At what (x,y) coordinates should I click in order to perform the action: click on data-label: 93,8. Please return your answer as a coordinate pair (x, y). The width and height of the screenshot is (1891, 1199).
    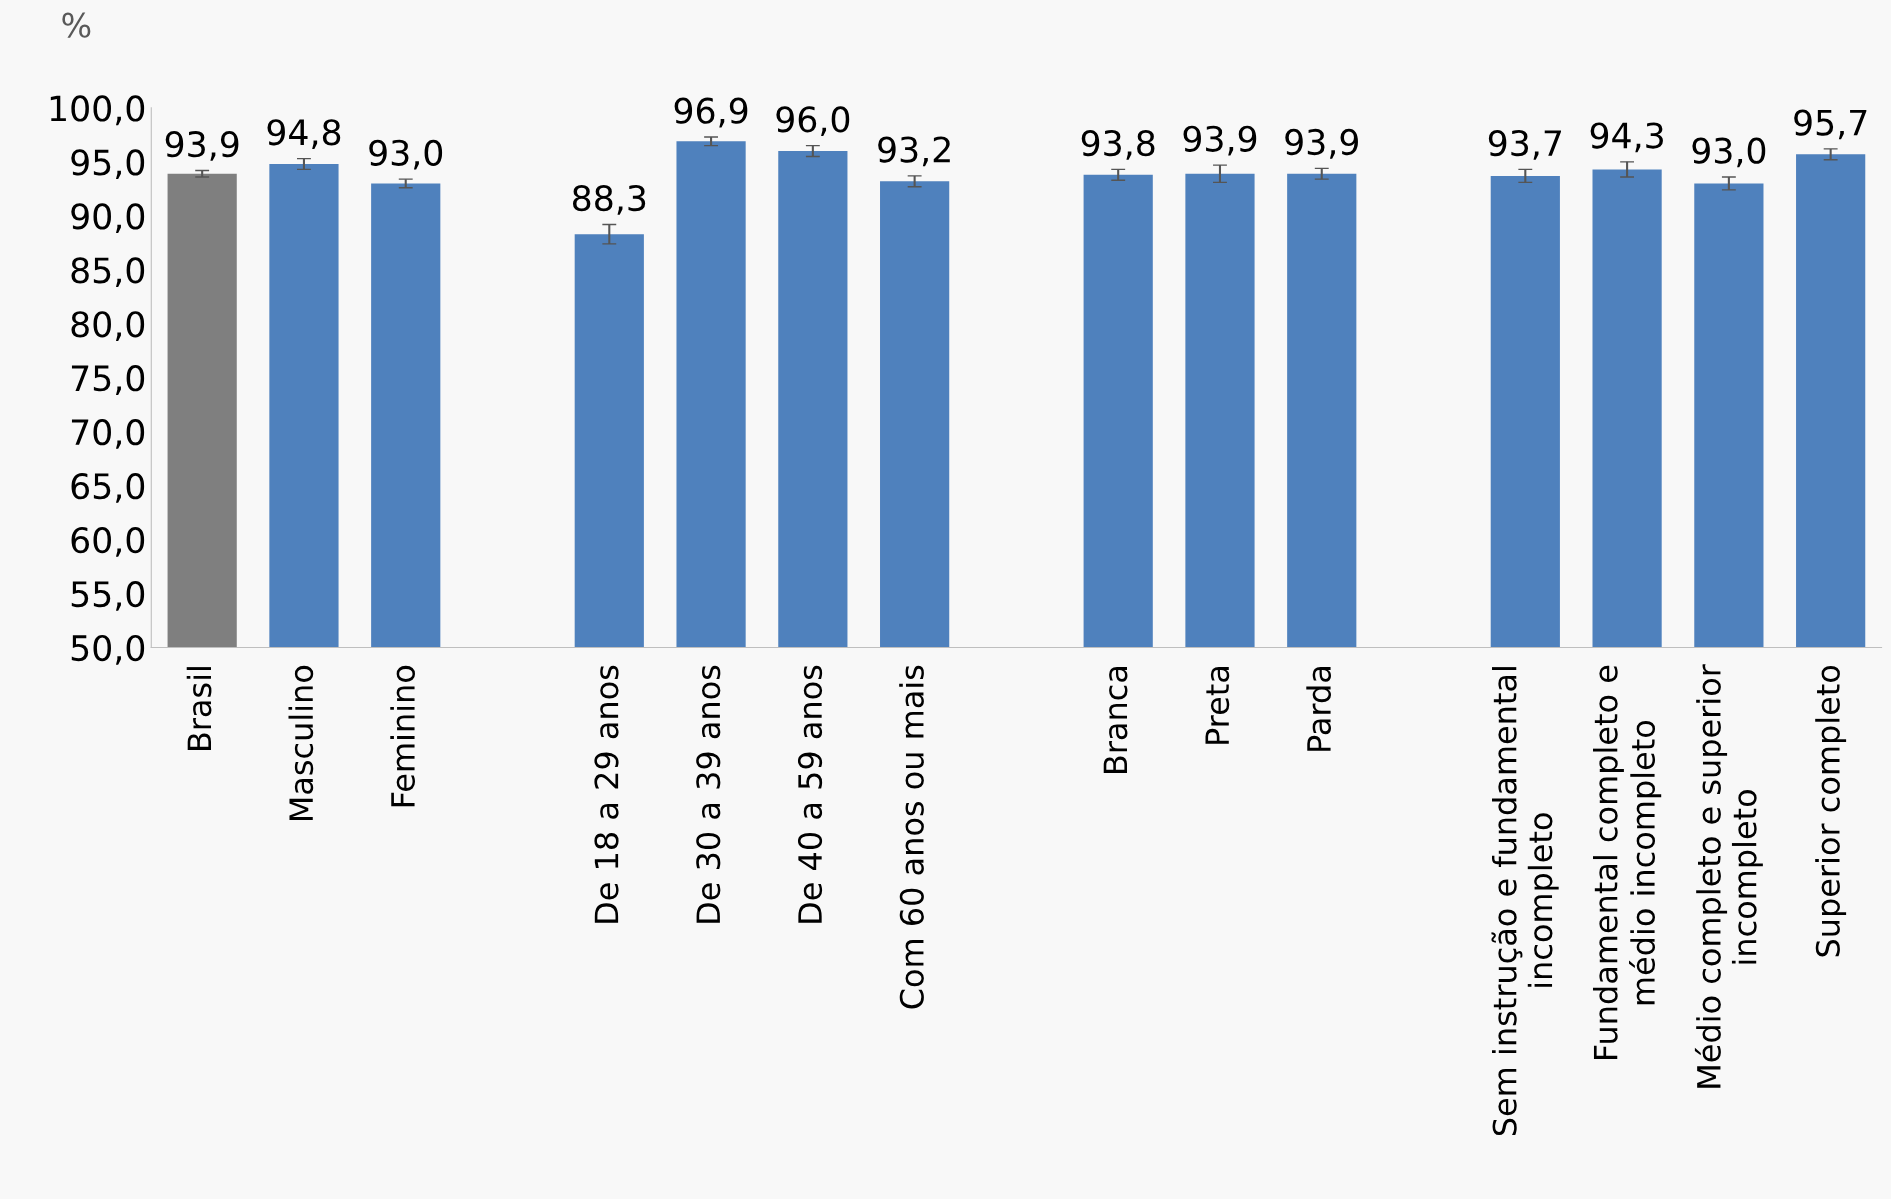
    Looking at the image, I should click on (1118, 144).